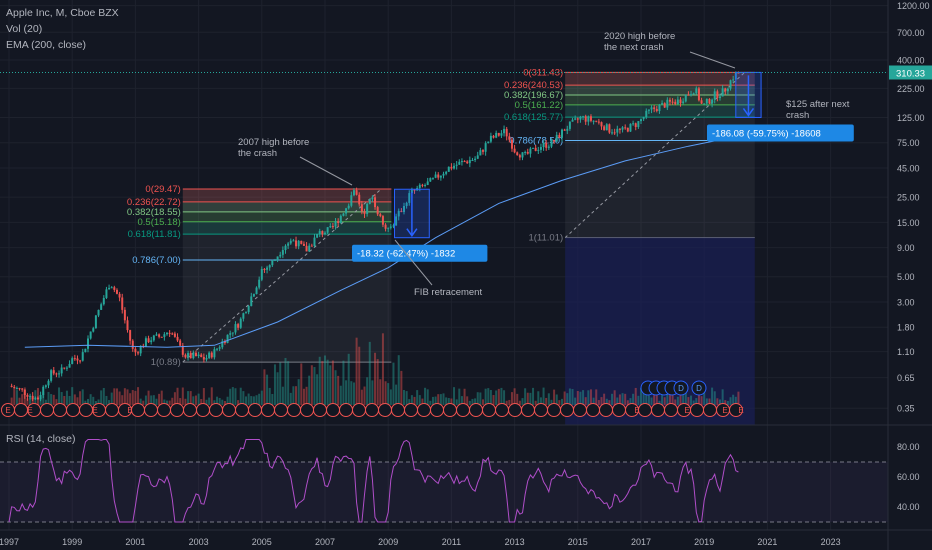  What do you see at coordinates (41, 439) in the screenshot?
I see `rsi-legend: RSI (14, close)` at bounding box center [41, 439].